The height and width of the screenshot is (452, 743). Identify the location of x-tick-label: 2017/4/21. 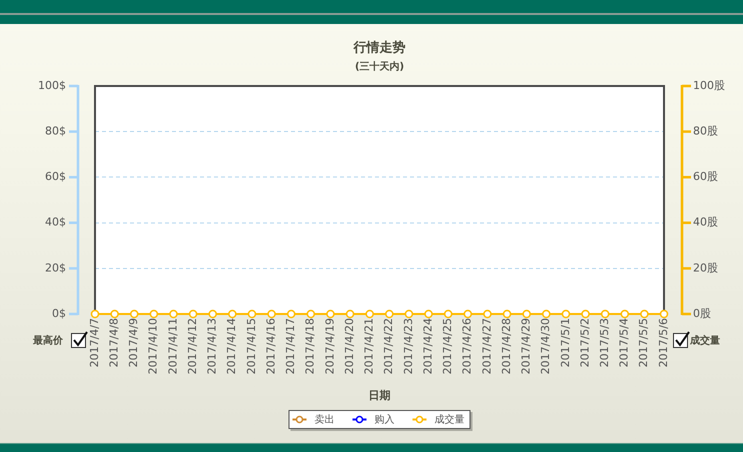
(369, 346).